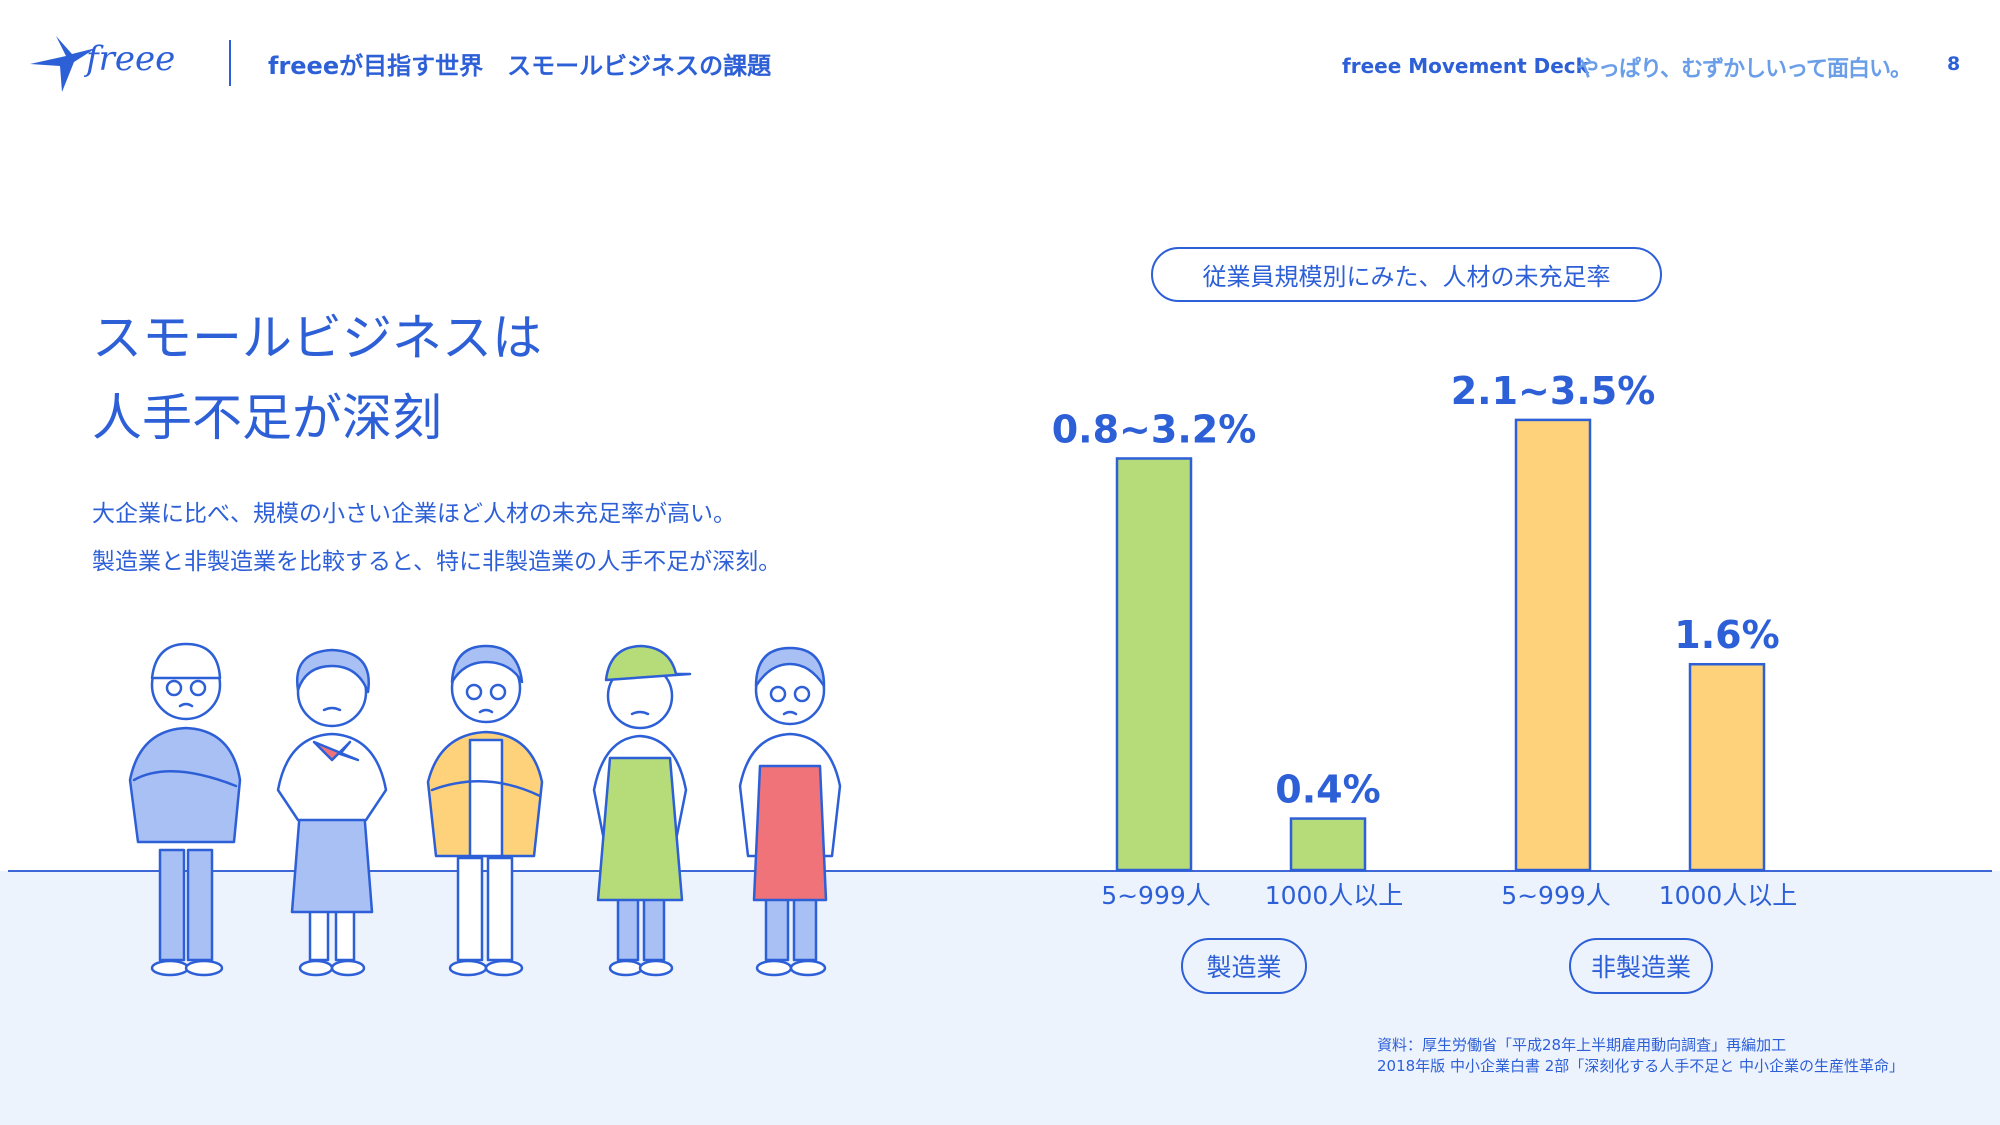  Describe the element at coordinates (1556, 895) in the screenshot. I see `category-label-2-1: 5~999人` at that location.